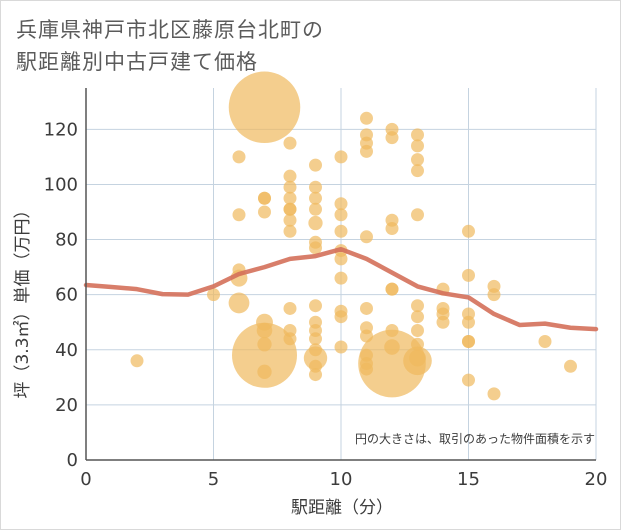  Describe the element at coordinates (23, 299) in the screenshot. I see `y-axis-label: 坪（3.3㎡）単価（万円）` at that location.